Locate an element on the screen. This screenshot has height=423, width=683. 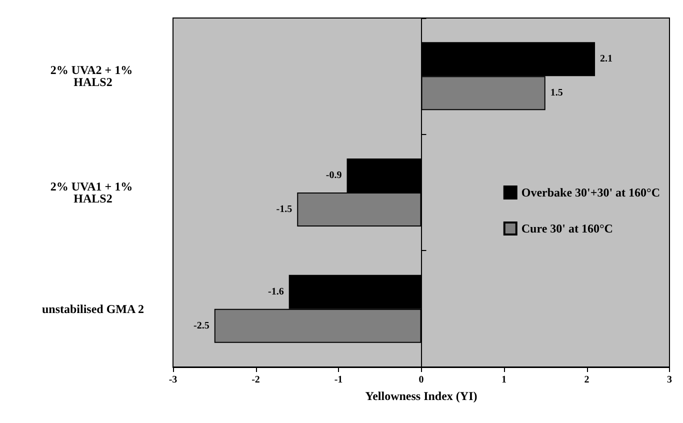
x-axis-title: Yellowness Index (YI) is located at coordinates (421, 395).